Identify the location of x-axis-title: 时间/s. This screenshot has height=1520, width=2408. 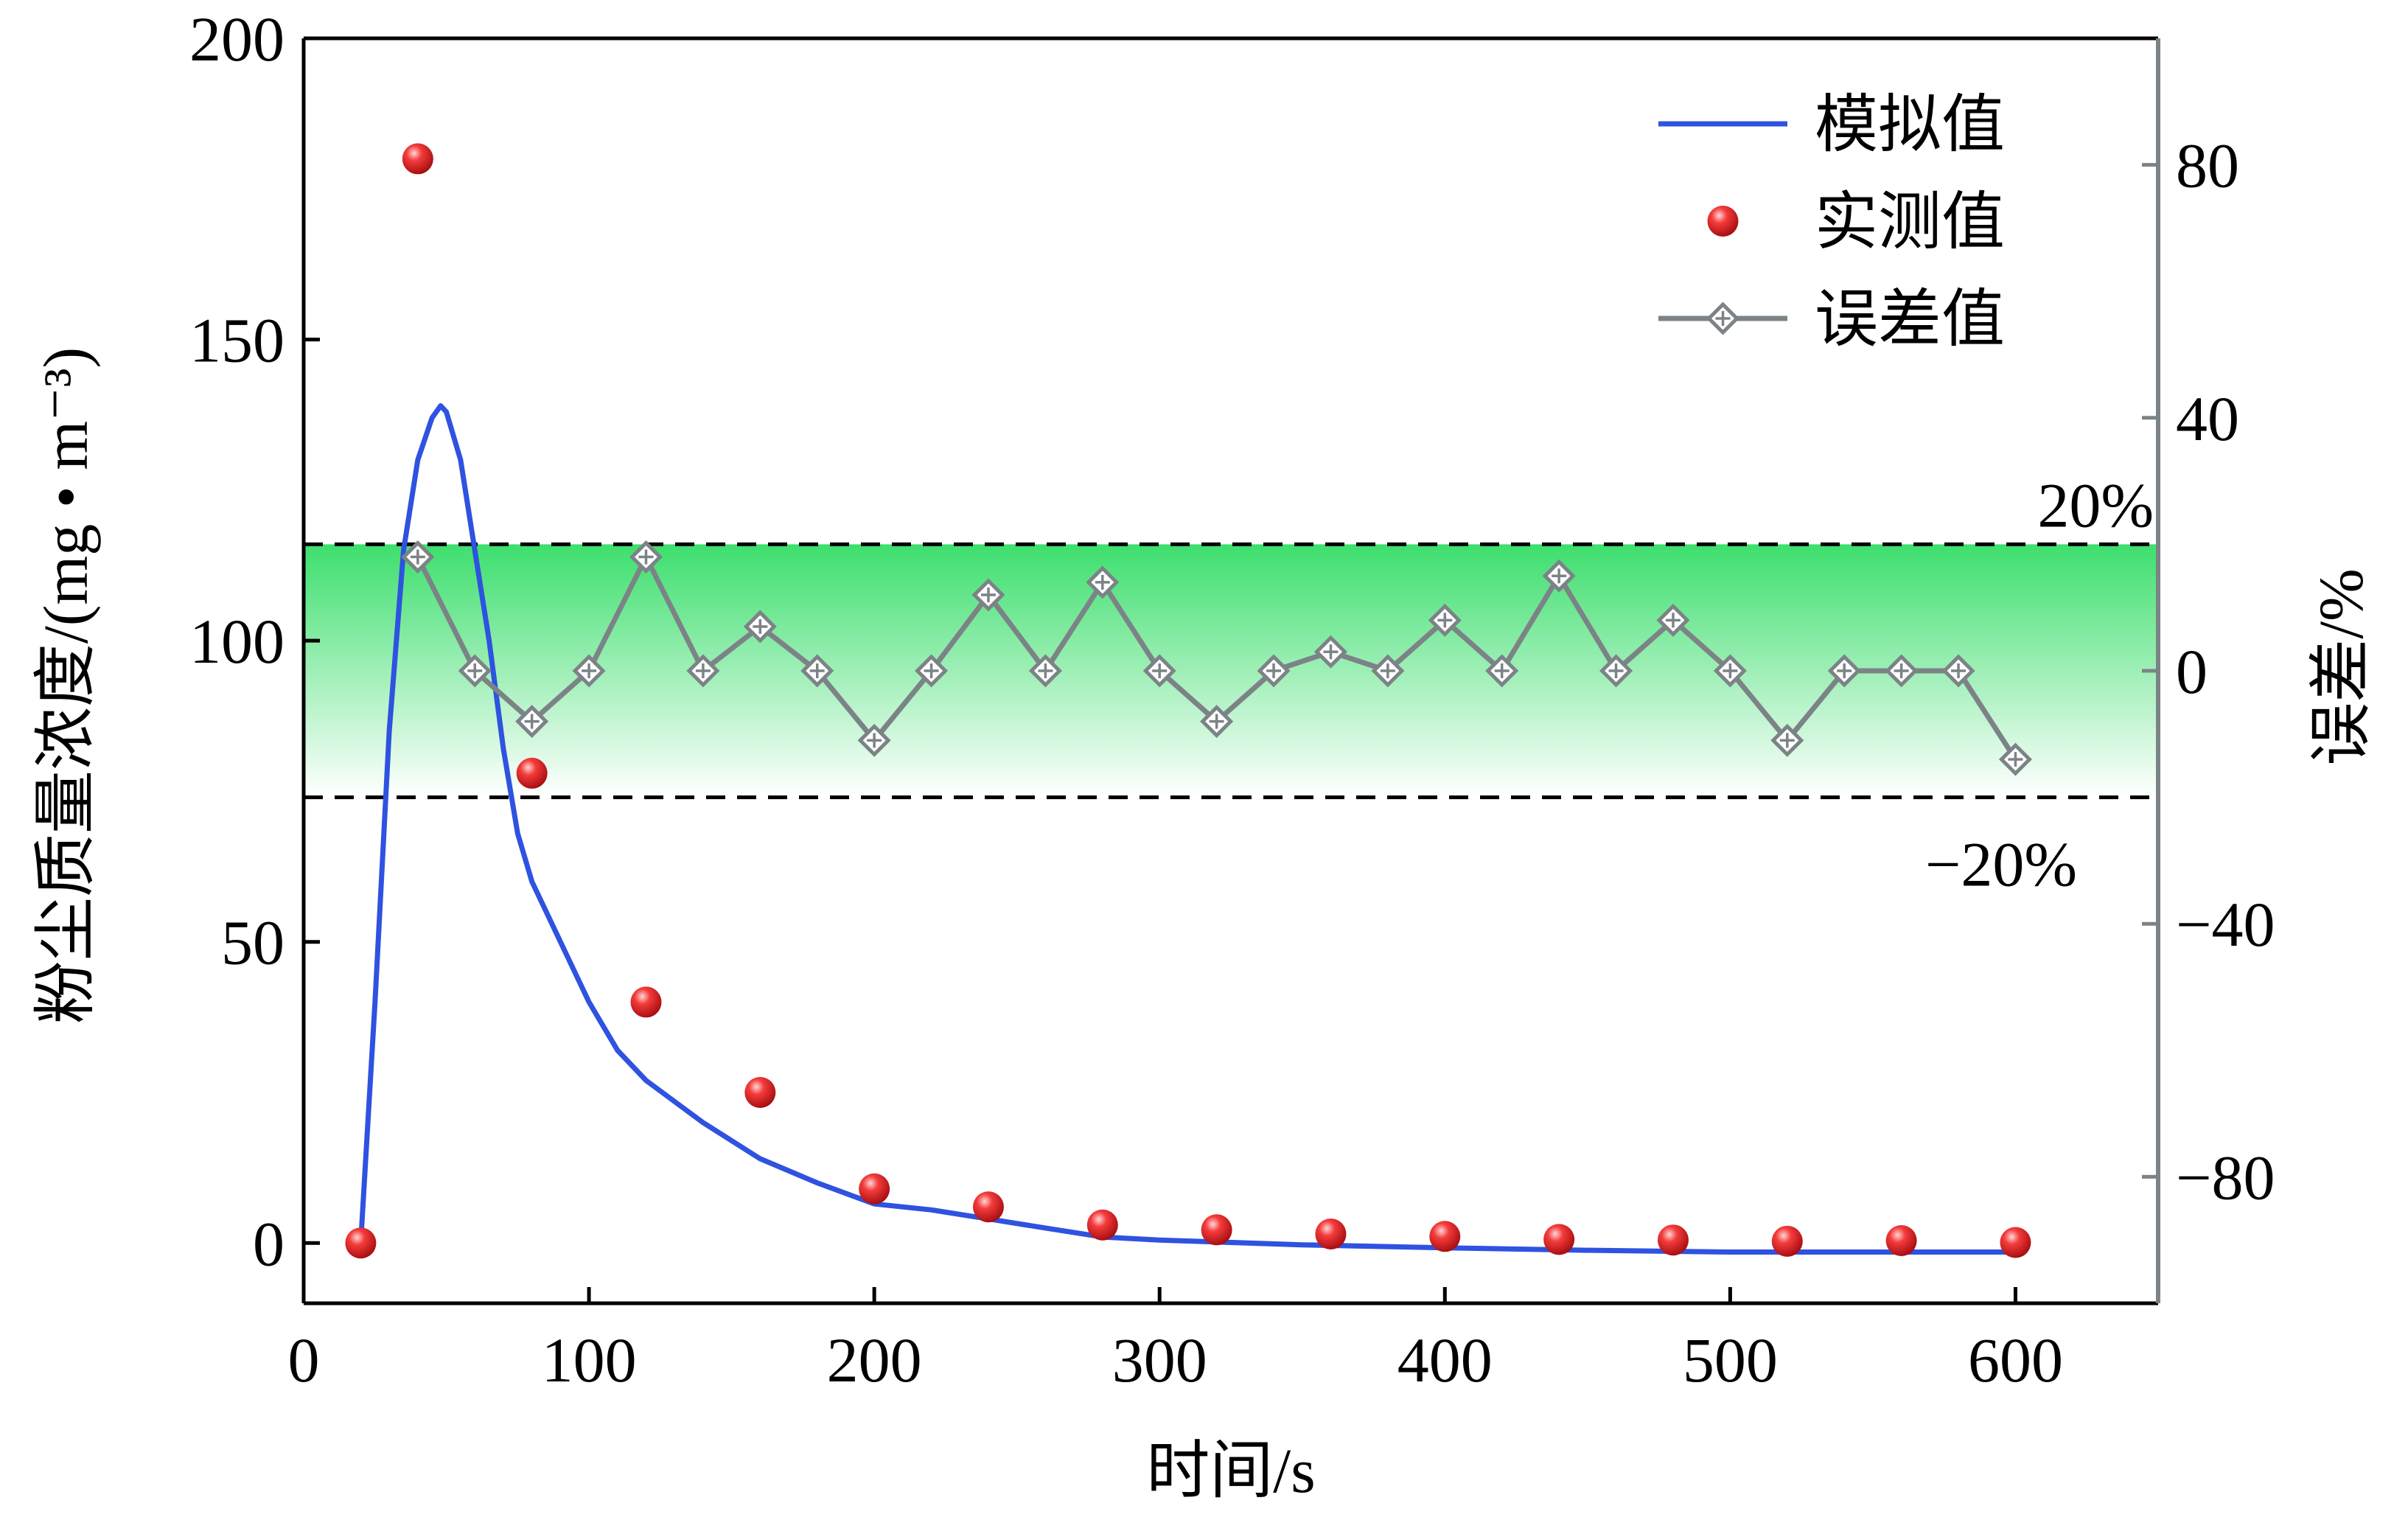
(1230, 1470).